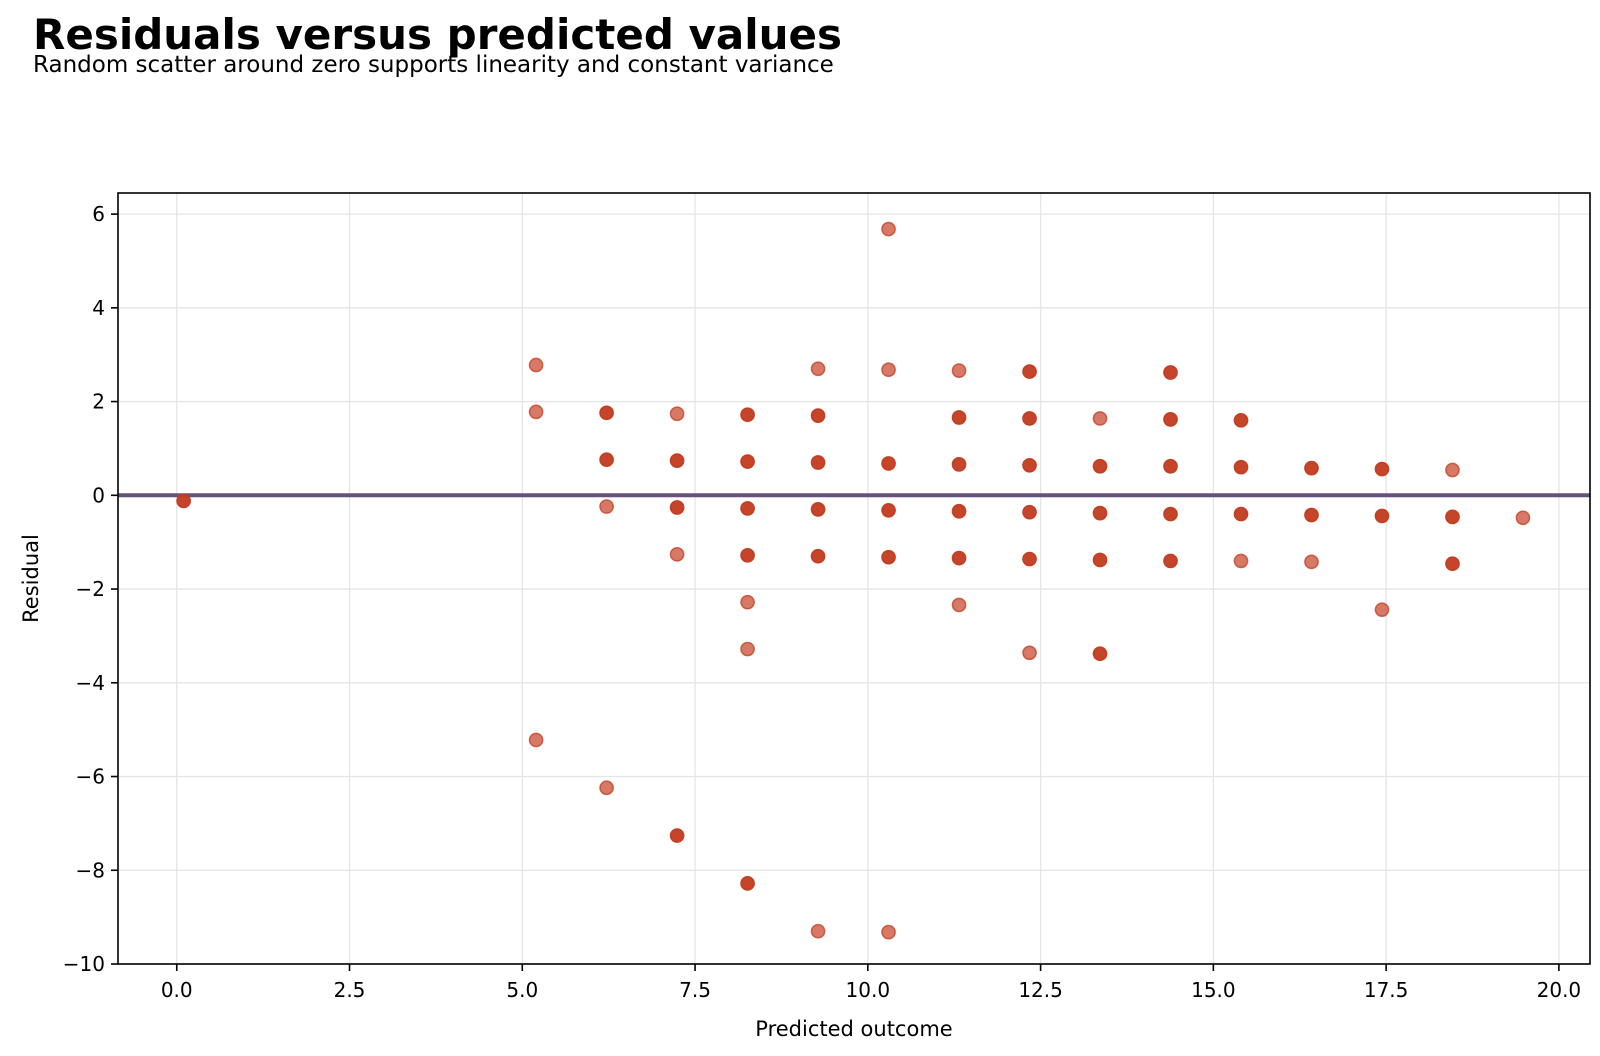  Describe the element at coordinates (98, 495) in the screenshot. I see `y-tick-label: 0` at that location.